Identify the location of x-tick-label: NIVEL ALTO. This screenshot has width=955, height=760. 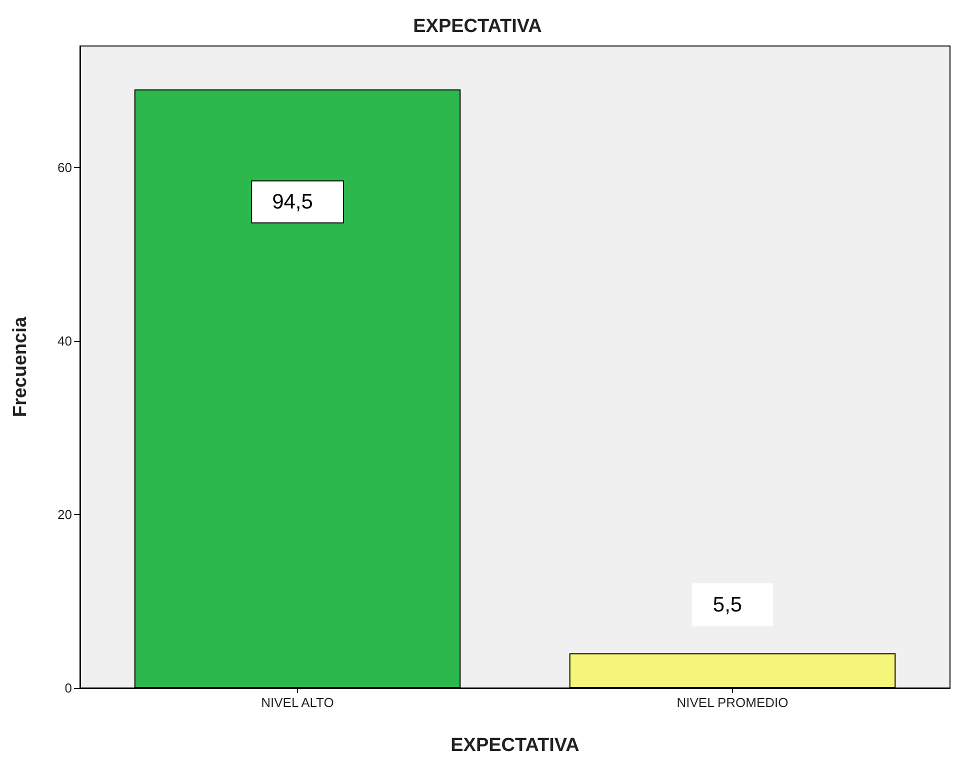
(297, 702).